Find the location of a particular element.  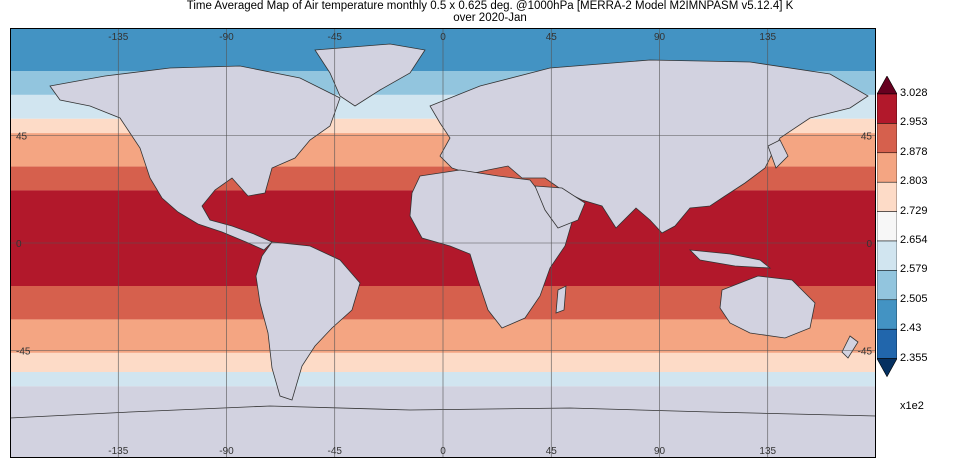

land-south-america is located at coordinates (308, 321).